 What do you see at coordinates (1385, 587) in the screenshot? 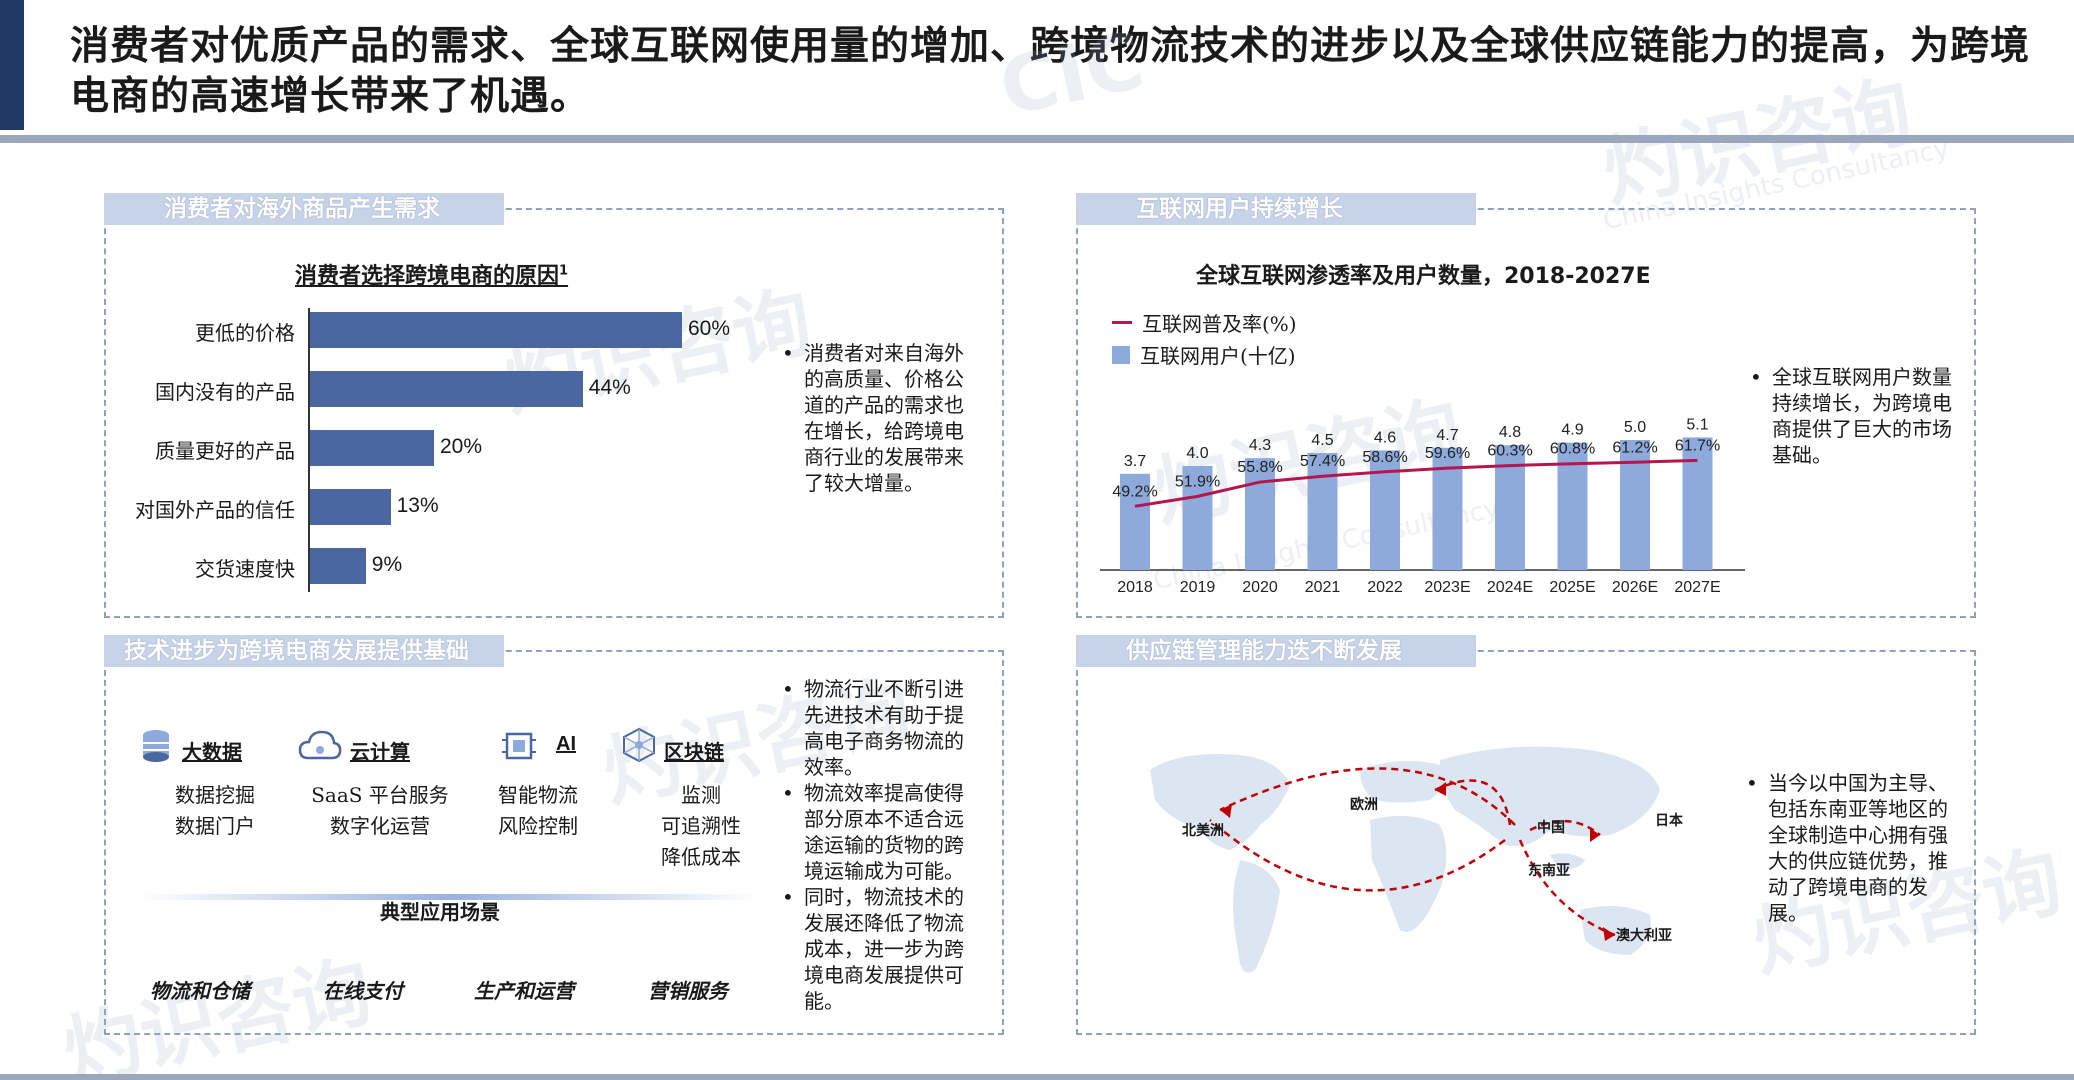
I see `internet-x-tick: 2022` at bounding box center [1385, 587].